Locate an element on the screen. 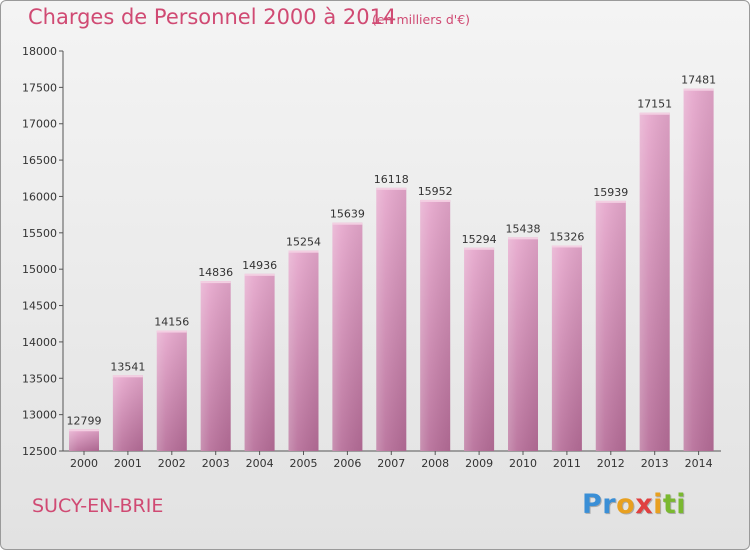 Image resolution: width=750 pixels, height=550 pixels. bar-2010 is located at coordinates (523, 344).